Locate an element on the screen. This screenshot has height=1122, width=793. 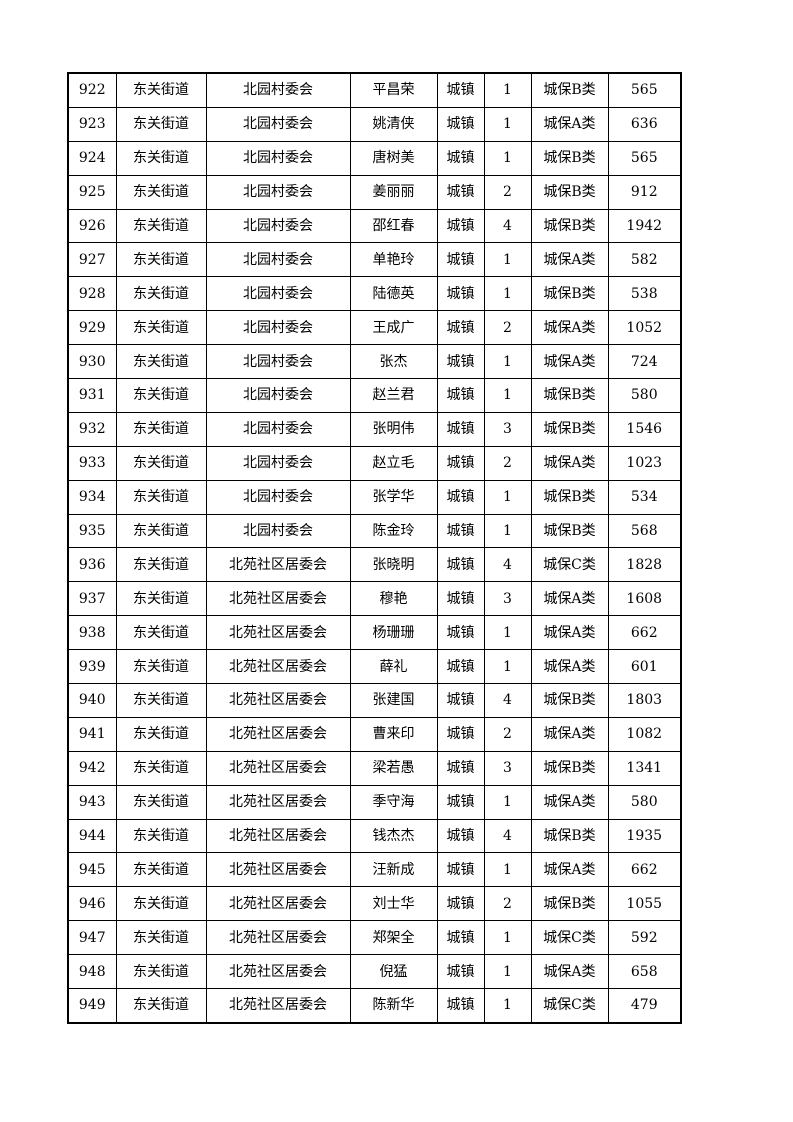
person-name-cell: 赵立毛 is located at coordinates (393, 463).